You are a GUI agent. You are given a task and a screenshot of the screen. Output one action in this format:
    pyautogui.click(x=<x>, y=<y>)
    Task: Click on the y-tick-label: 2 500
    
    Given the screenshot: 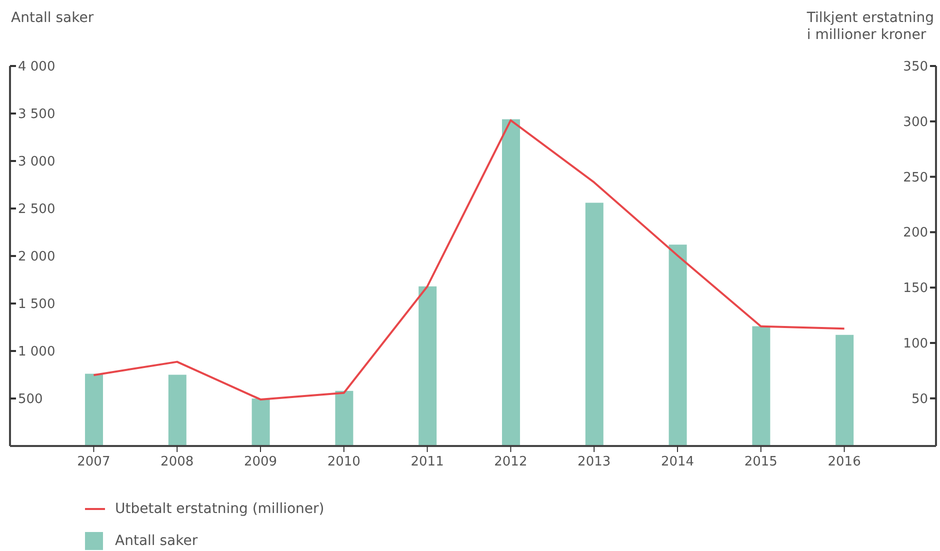 What is the action you would take?
    pyautogui.click(x=37, y=210)
    